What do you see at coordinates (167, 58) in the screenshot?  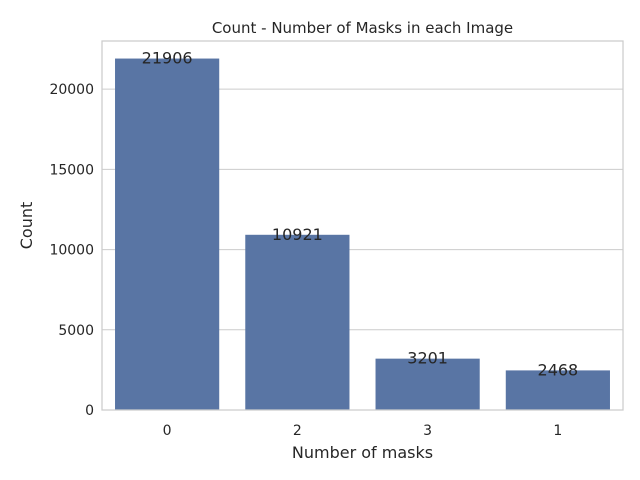 I see `data-label: 21906` at bounding box center [167, 58].